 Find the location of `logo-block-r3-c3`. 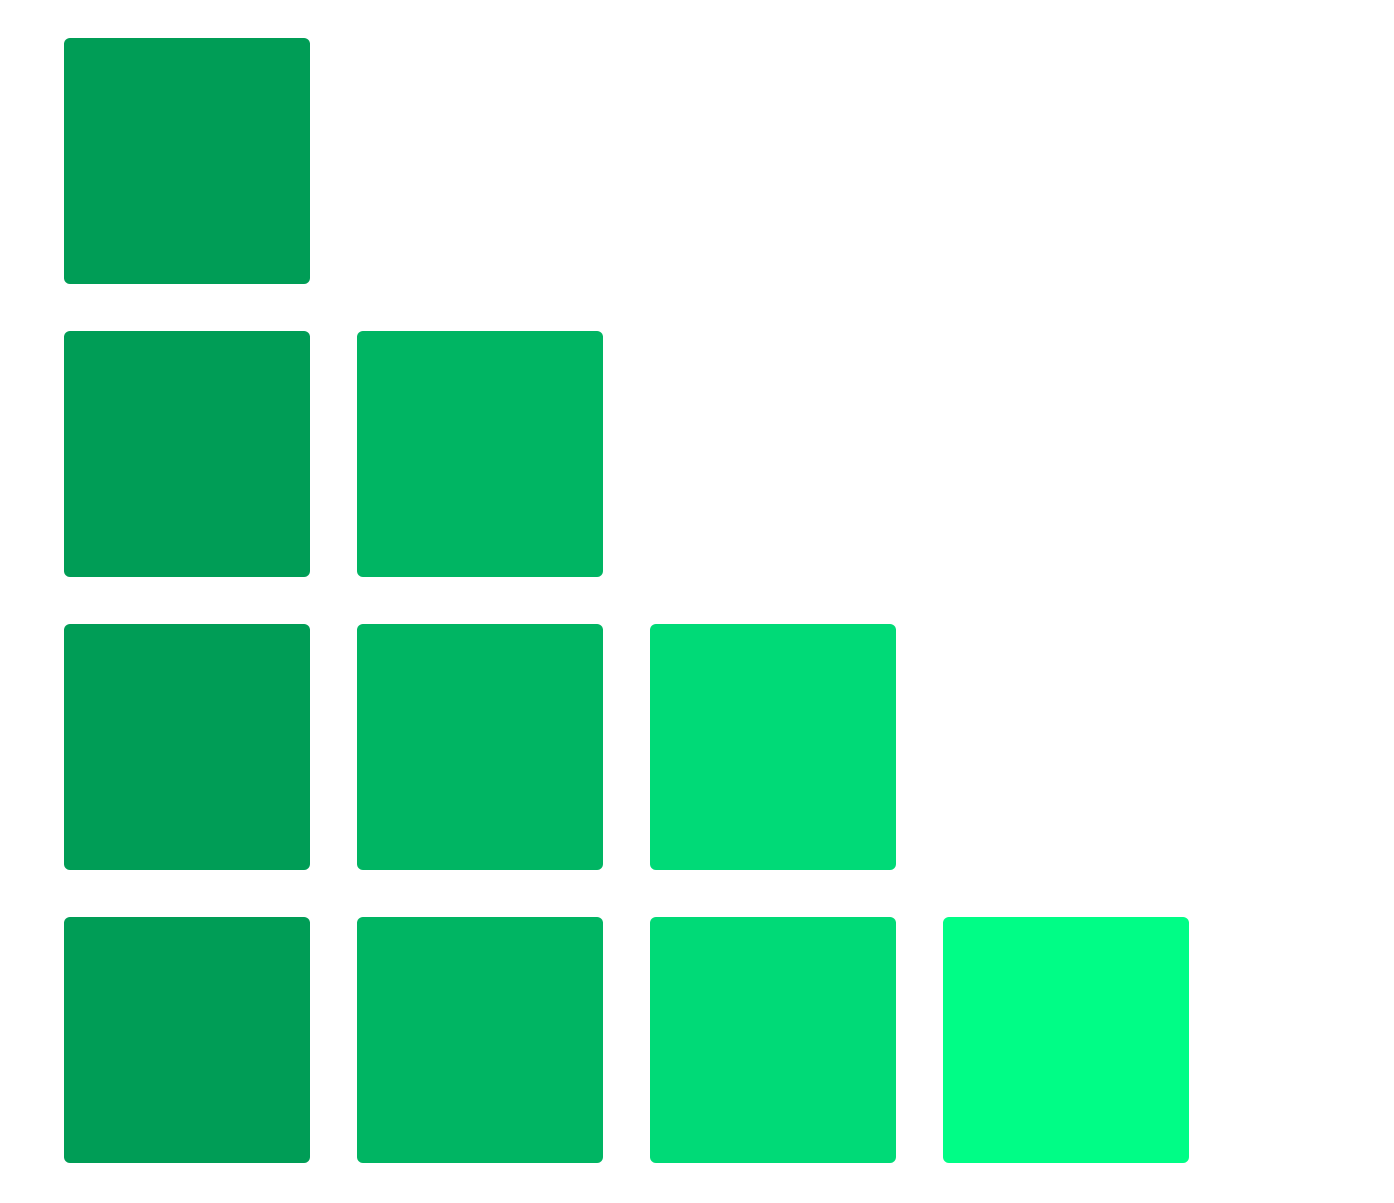

logo-block-r3-c3 is located at coordinates (773, 747).